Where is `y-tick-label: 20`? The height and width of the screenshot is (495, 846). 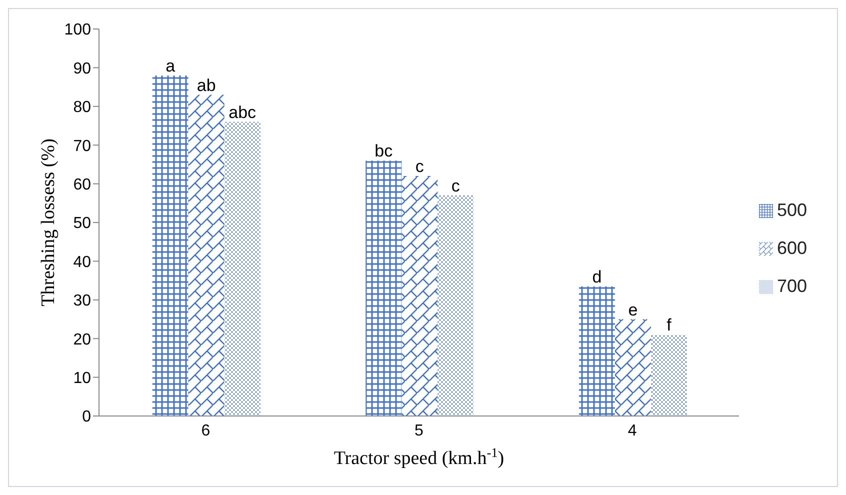 y-tick-label: 20 is located at coordinates (82, 339).